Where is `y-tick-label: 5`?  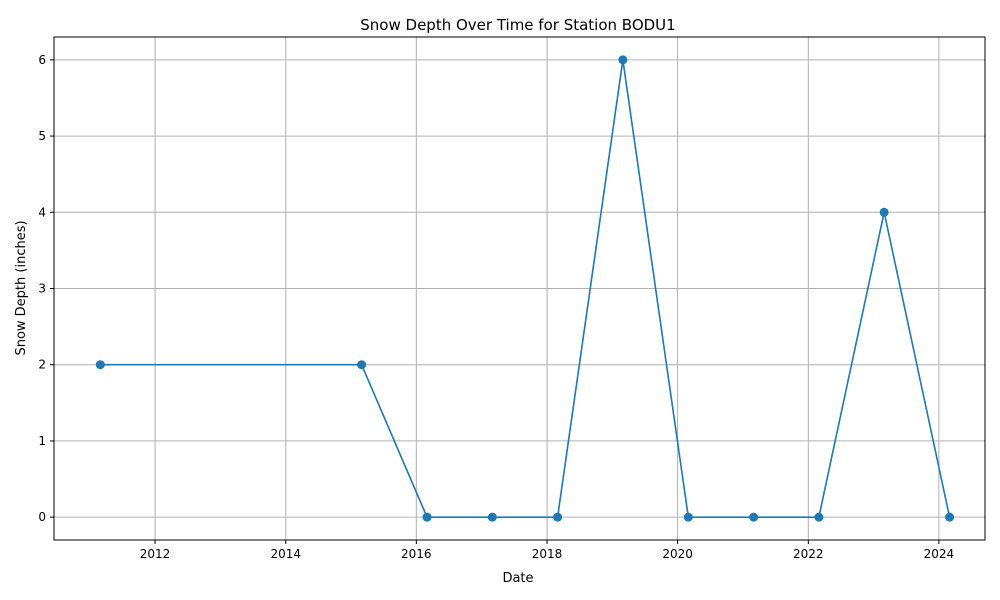
y-tick-label: 5 is located at coordinates (42, 136).